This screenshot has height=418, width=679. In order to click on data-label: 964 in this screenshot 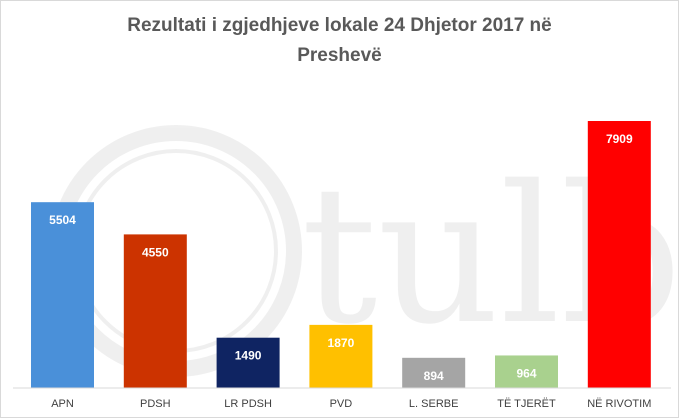, I will do `click(526, 373)`.